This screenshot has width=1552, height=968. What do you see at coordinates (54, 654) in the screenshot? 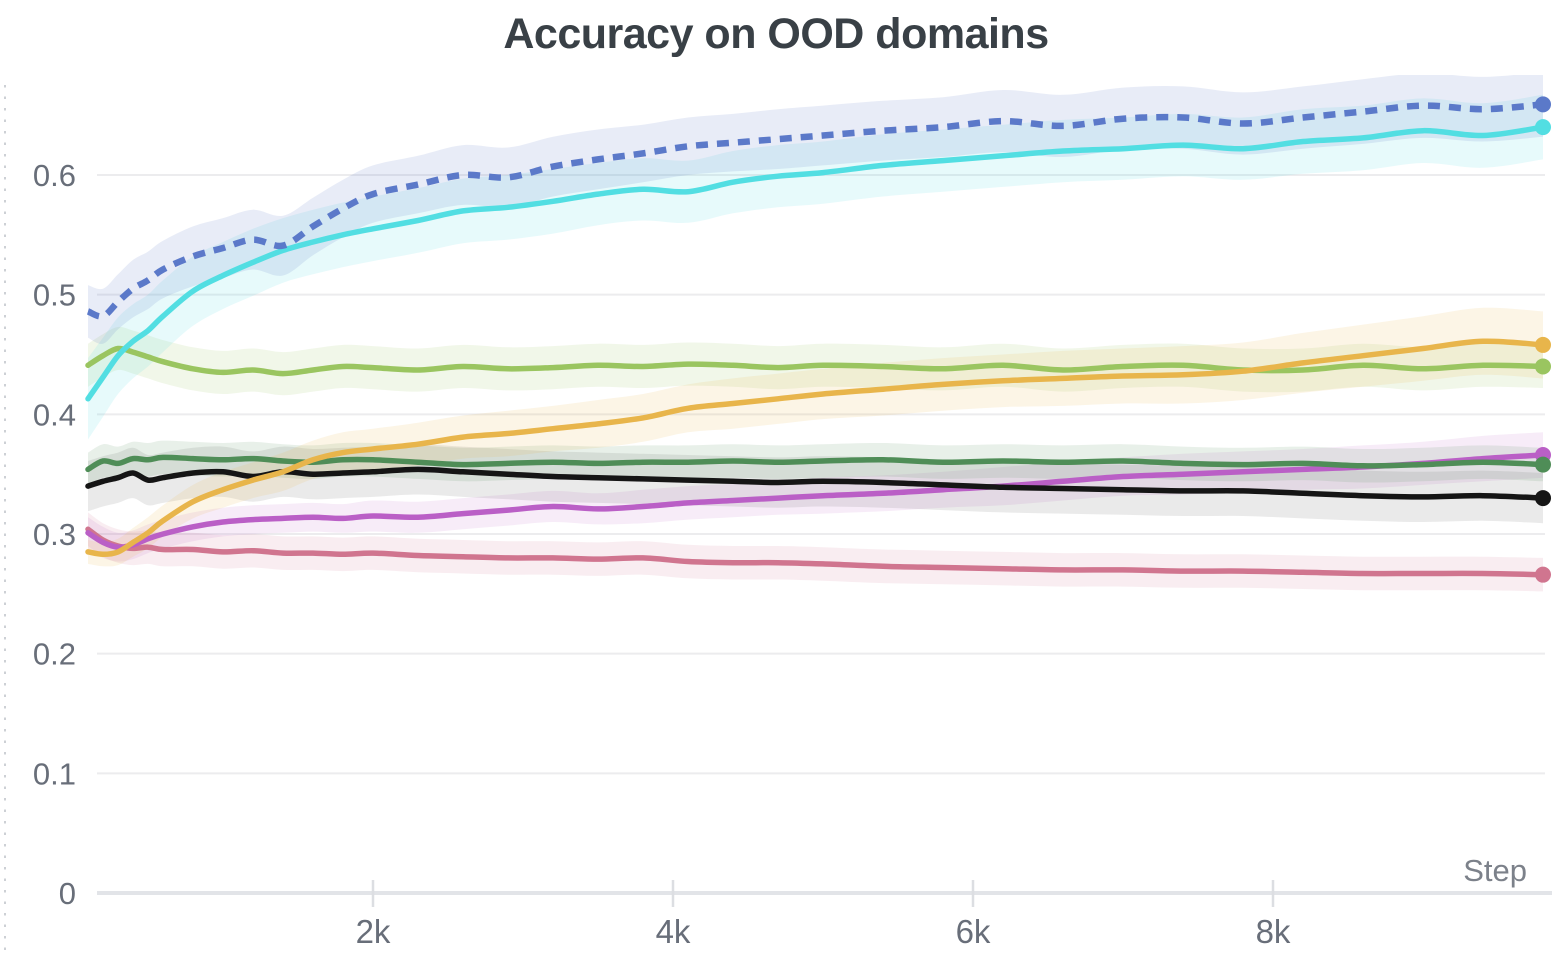
I see `y-tick-label-0.2: 0.2` at bounding box center [54, 654].